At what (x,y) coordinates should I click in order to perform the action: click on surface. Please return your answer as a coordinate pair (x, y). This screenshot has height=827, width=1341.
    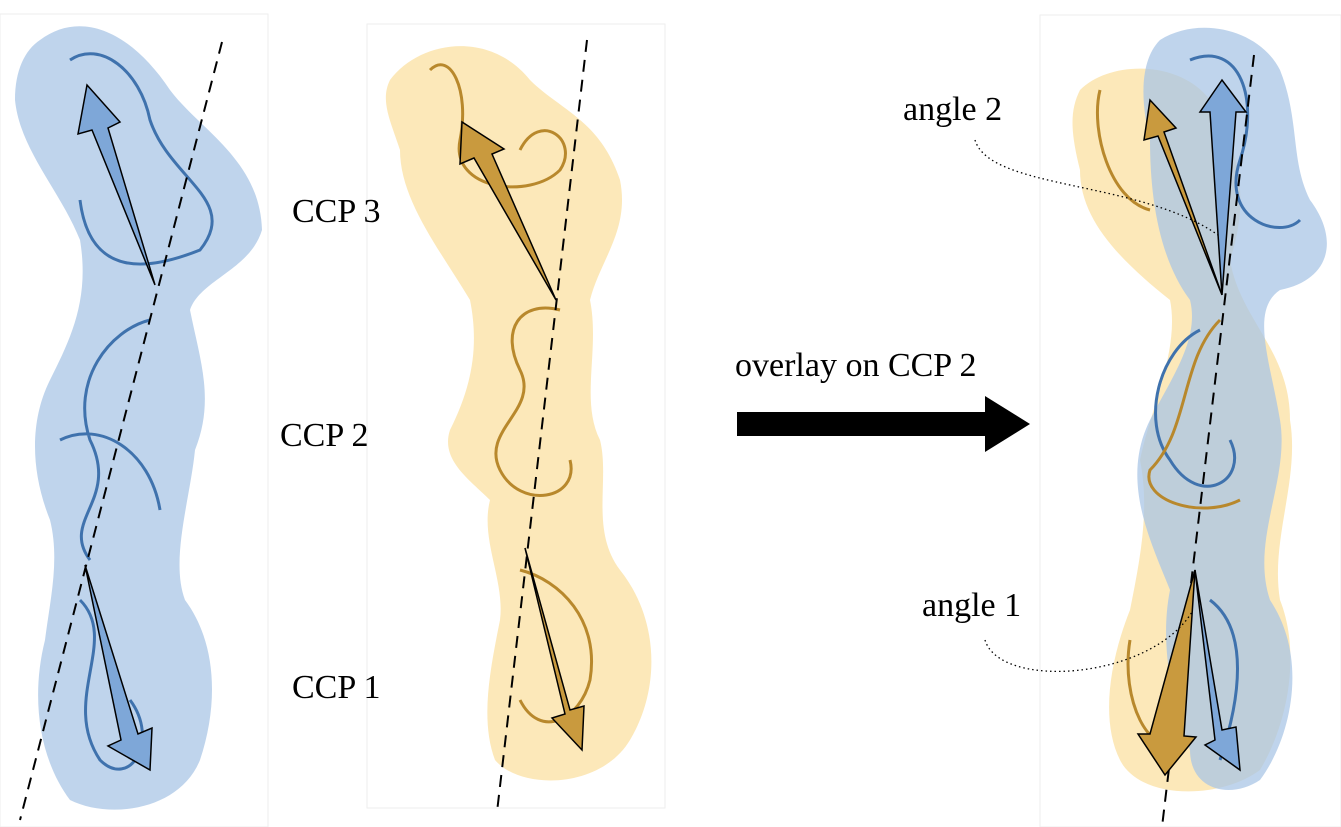
    Looking at the image, I should click on (1232, 409).